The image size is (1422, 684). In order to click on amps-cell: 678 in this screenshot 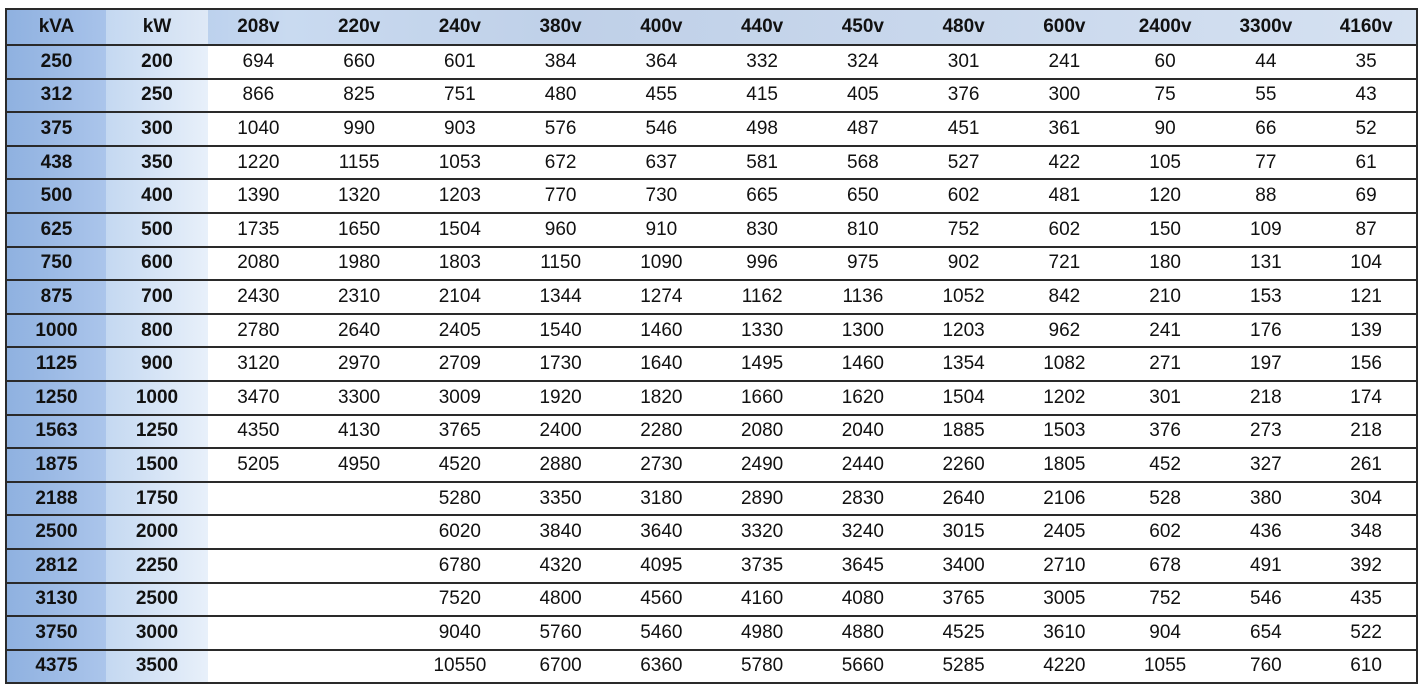, I will do `click(1165, 566)`.